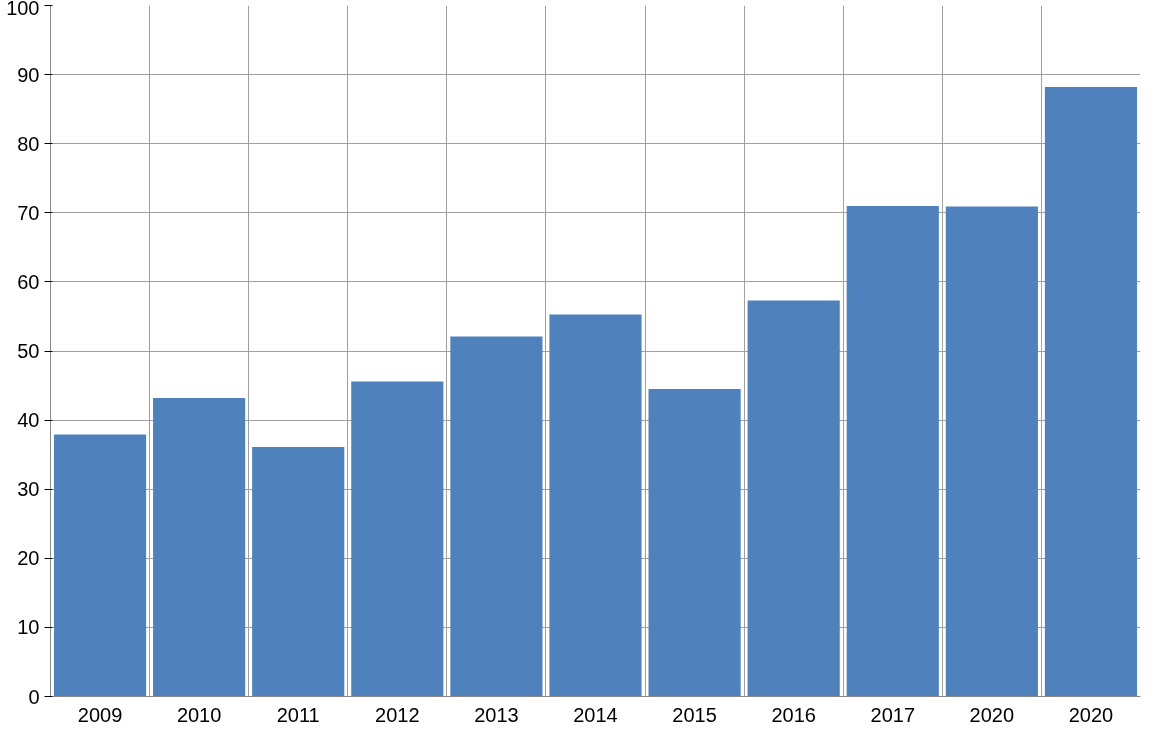 The image size is (1172, 734). What do you see at coordinates (34, 696) in the screenshot?
I see `y-tick-label: 0` at bounding box center [34, 696].